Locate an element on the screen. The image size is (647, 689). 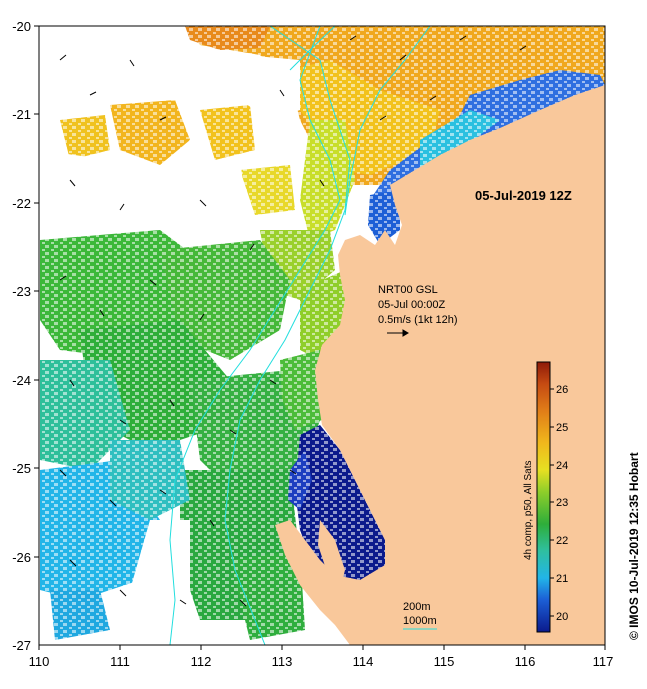
x-axis-labels: 110 111 112 113 114 115 116 117 is located at coordinates (321, 661).